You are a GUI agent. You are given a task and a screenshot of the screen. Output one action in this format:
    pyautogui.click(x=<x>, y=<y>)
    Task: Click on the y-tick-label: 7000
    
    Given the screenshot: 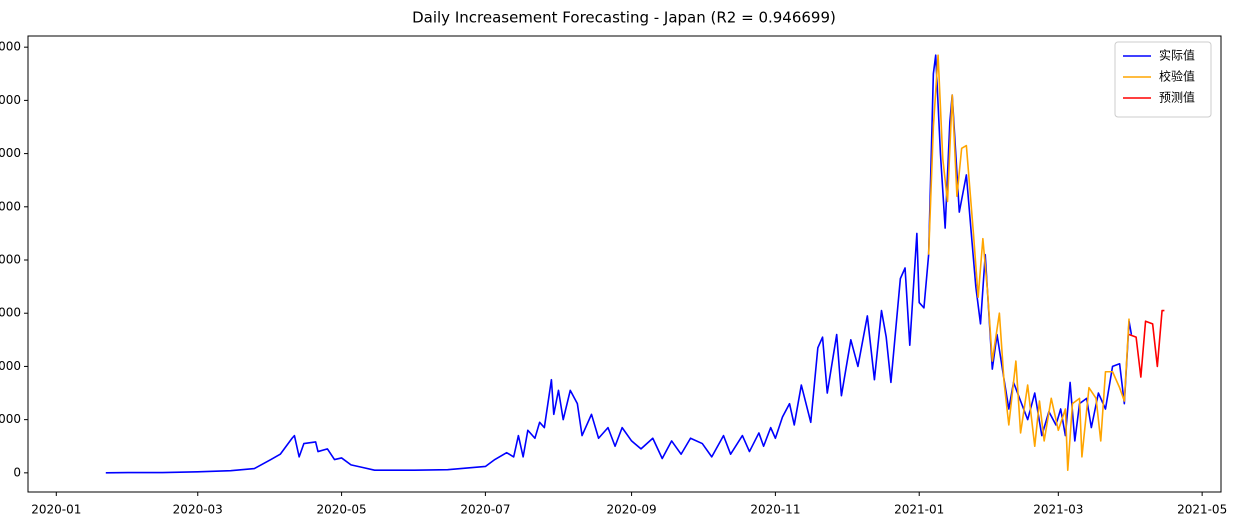 What is the action you would take?
    pyautogui.click(x=10, y=100)
    